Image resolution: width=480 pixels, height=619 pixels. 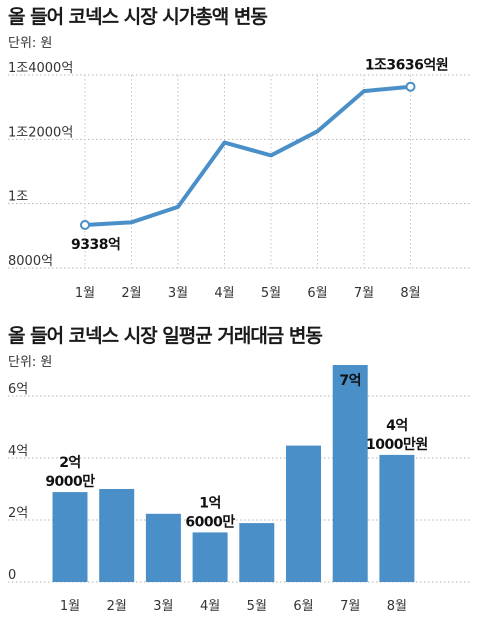 I want to click on line-chart-unit: 단위: 원, so click(x=30, y=43).